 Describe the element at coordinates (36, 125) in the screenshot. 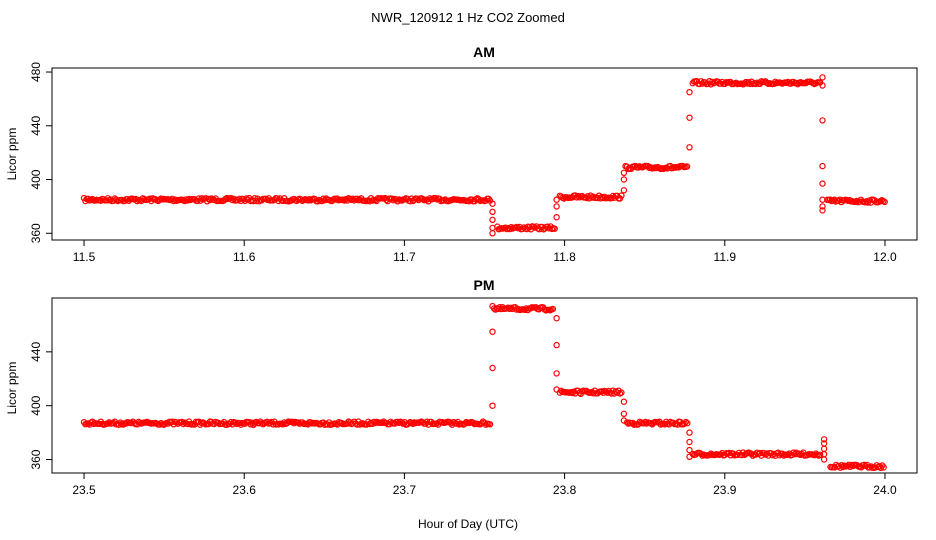

I see `am-ytick-label: 440` at that location.